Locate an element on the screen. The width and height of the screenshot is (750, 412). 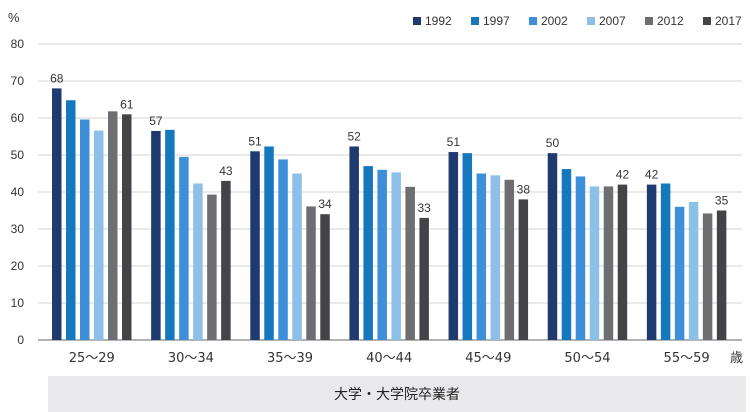
y-tick-label: 10 is located at coordinates (18, 303).